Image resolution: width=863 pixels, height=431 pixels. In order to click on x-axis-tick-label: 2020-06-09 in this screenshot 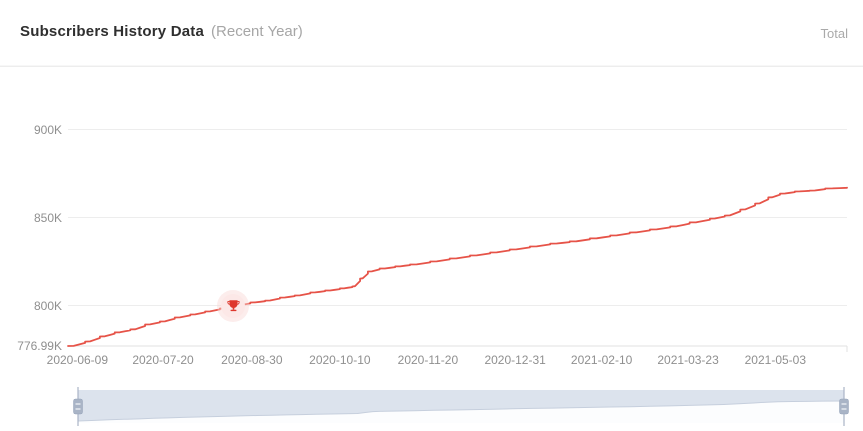, I will do `click(77, 360)`.